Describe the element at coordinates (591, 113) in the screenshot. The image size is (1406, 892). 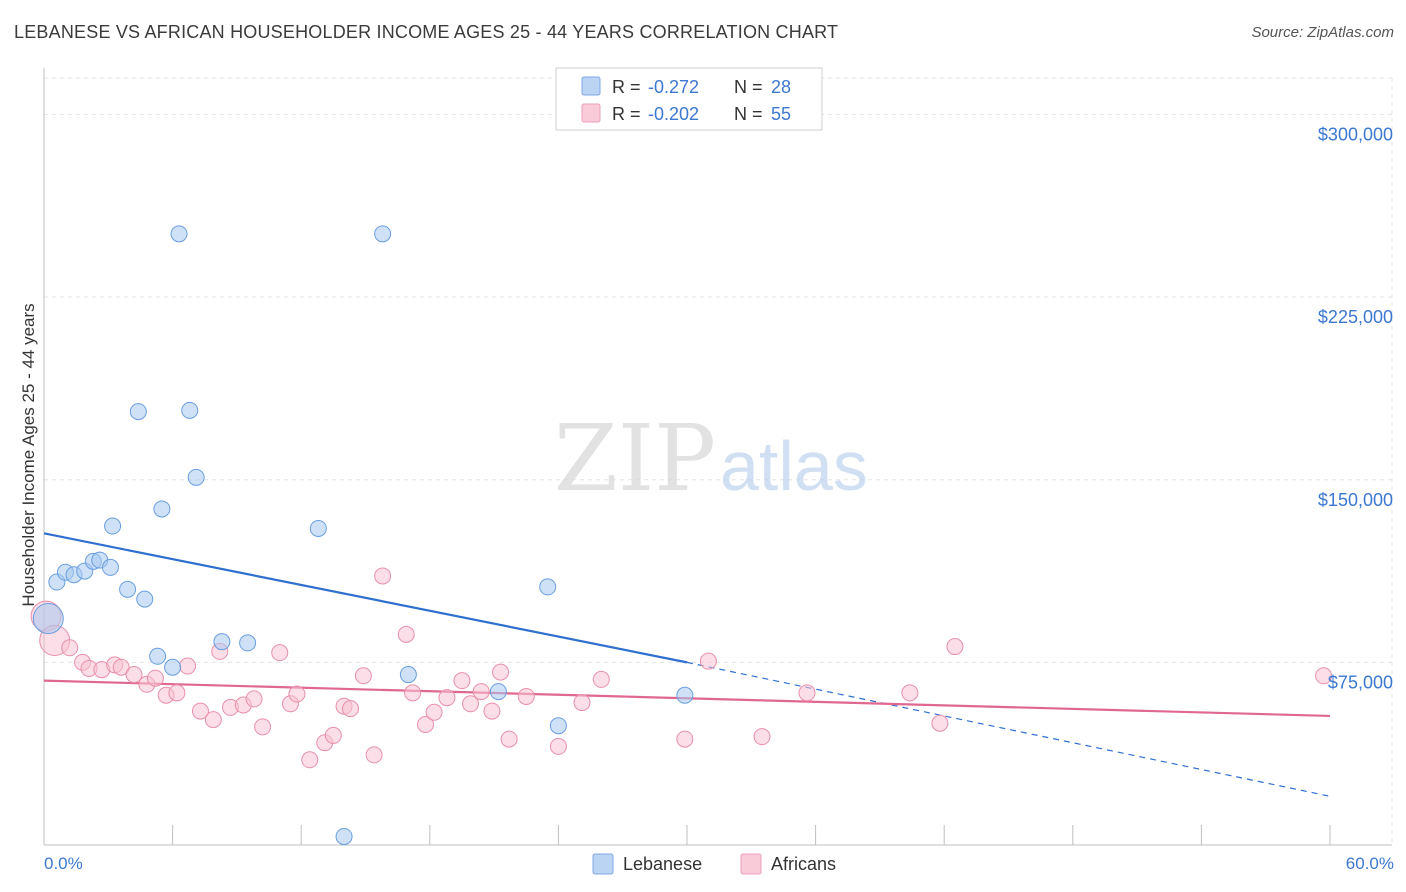
I see `legend-swatch-africans` at that location.